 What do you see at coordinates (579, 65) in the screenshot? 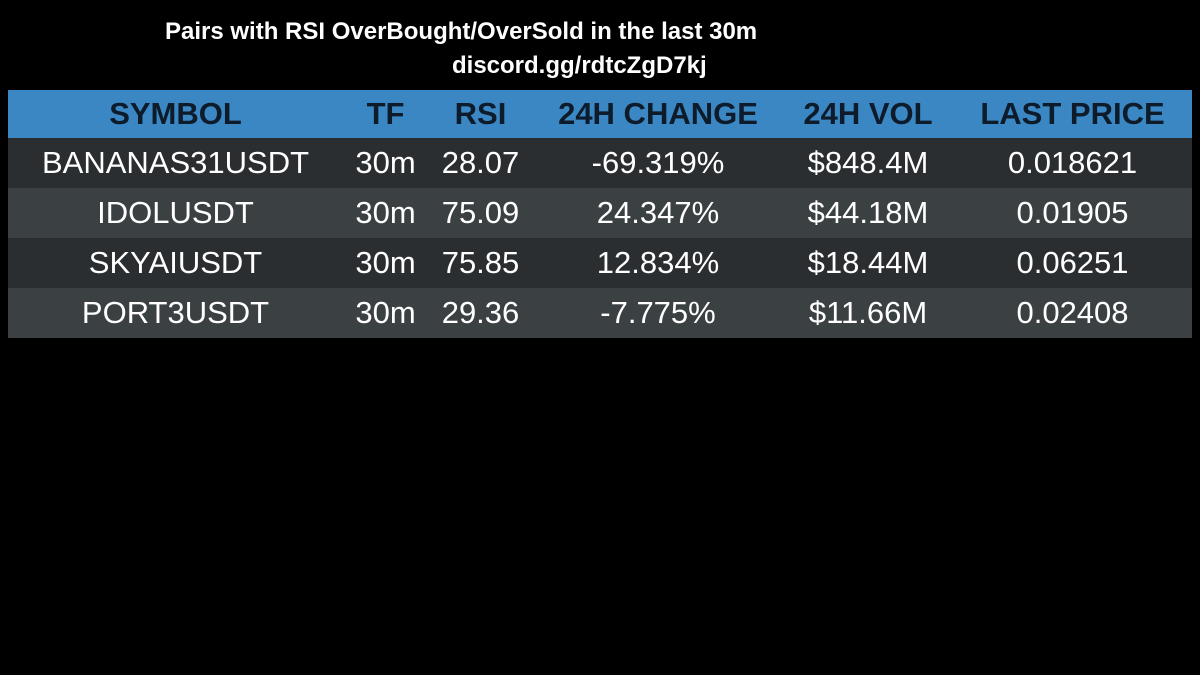
I see `subtitle: discord.gg/rdtcZgD7kj` at bounding box center [579, 65].